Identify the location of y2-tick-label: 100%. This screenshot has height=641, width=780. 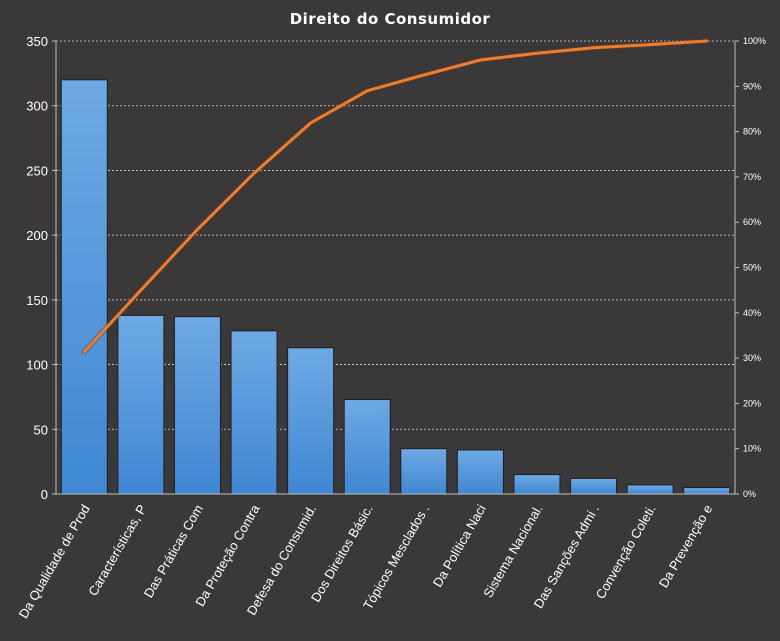
(754, 41).